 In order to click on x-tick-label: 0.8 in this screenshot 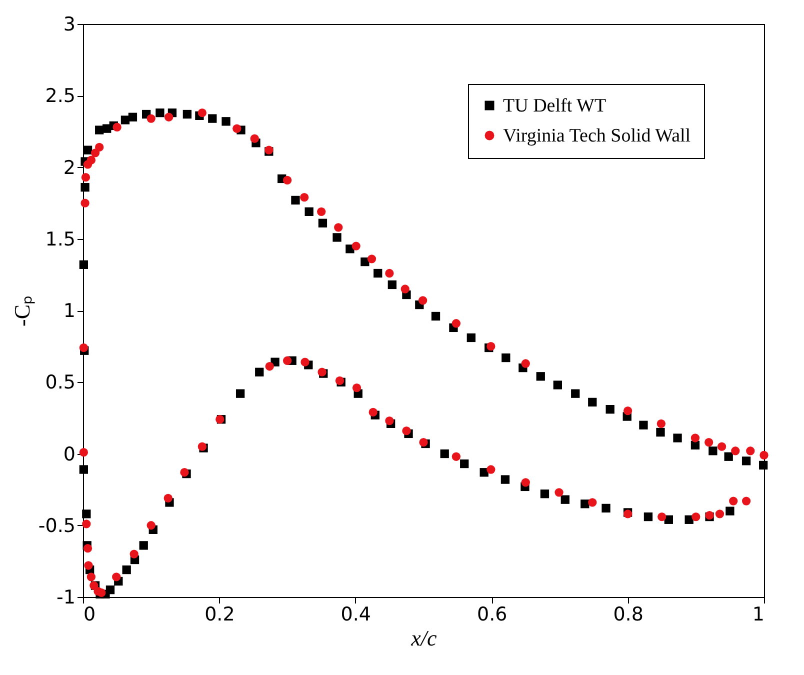, I will do `click(628, 615)`.